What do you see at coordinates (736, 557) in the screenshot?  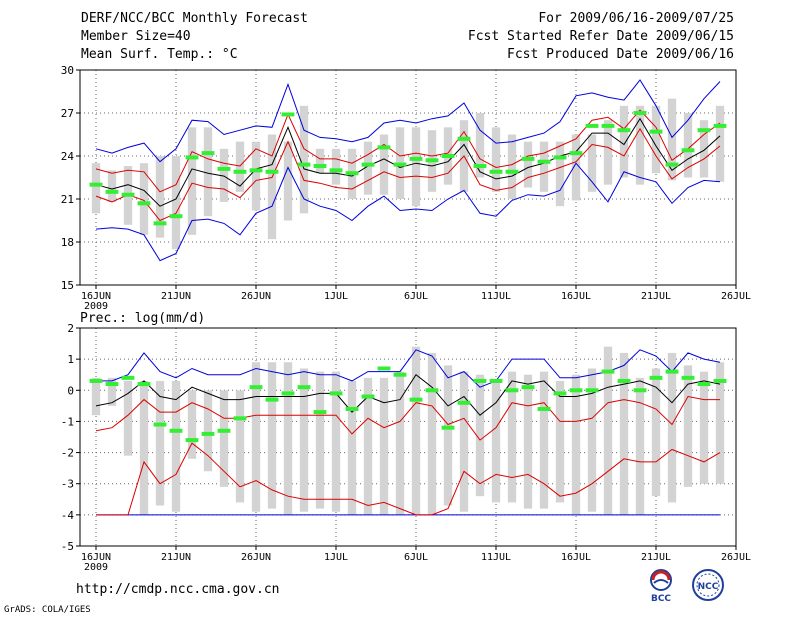 I see `x-tick-label: 26JUL` at bounding box center [736, 557].